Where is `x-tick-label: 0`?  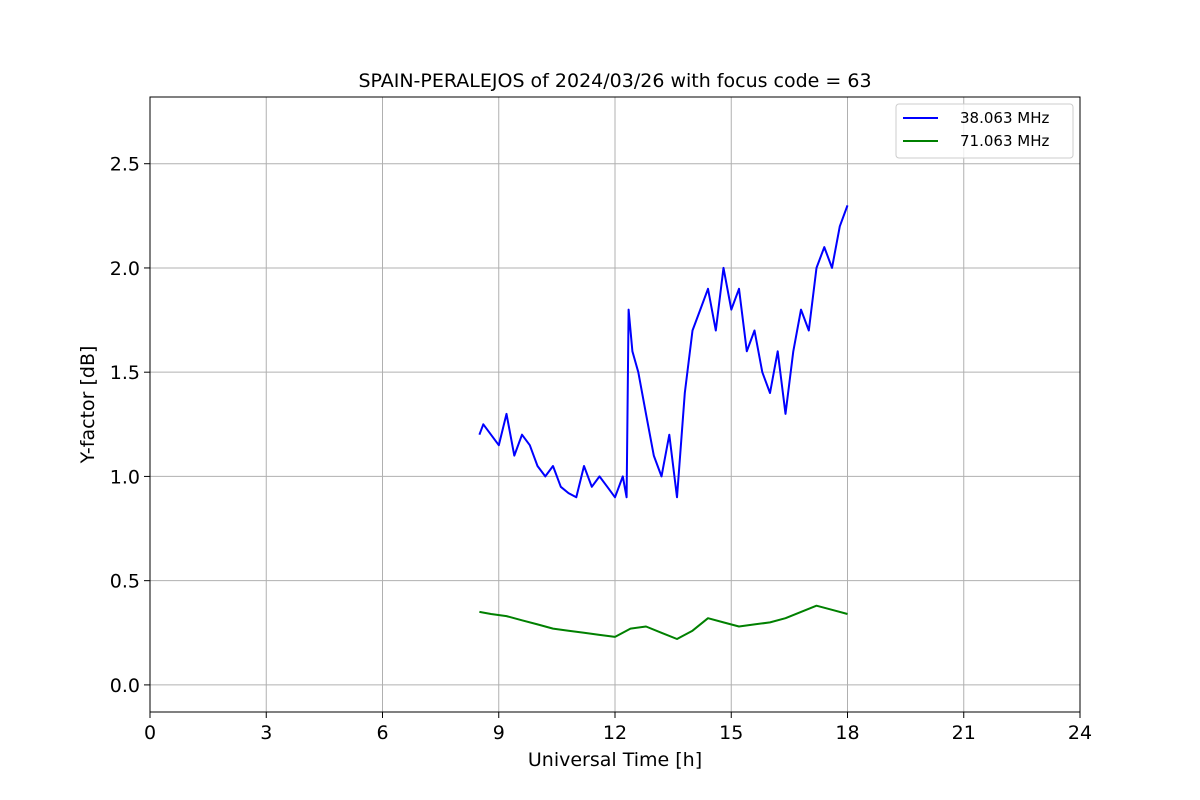
x-tick-label: 0 is located at coordinates (150, 733).